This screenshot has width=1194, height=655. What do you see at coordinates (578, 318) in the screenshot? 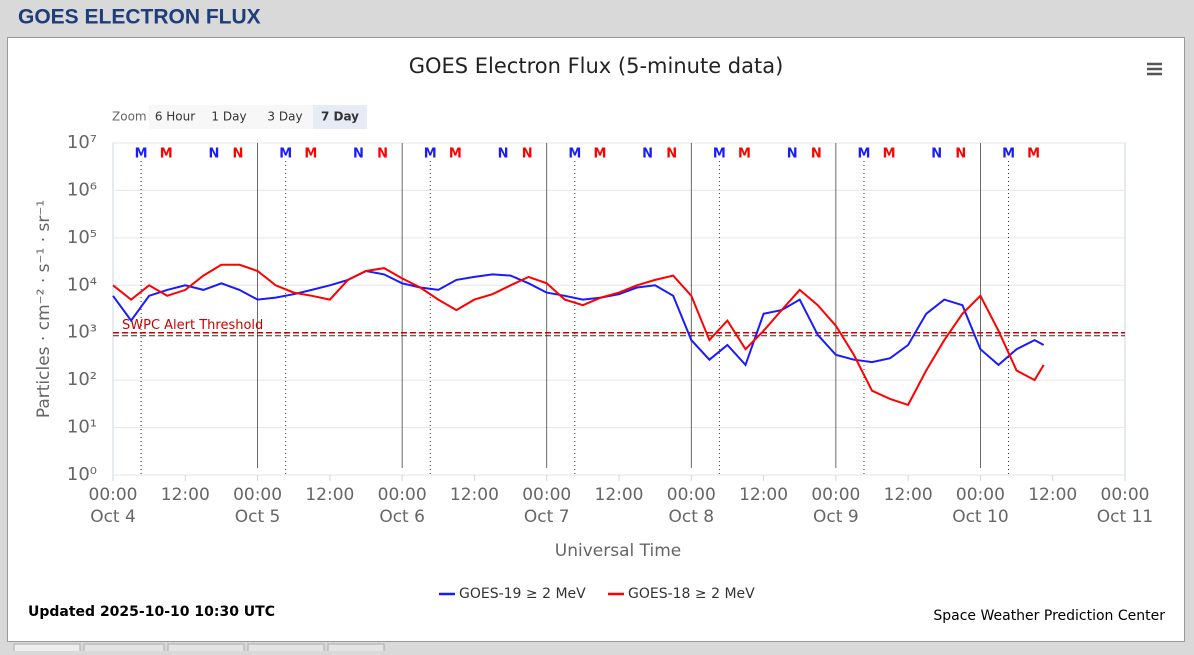
I see `series-line` at bounding box center [578, 318].